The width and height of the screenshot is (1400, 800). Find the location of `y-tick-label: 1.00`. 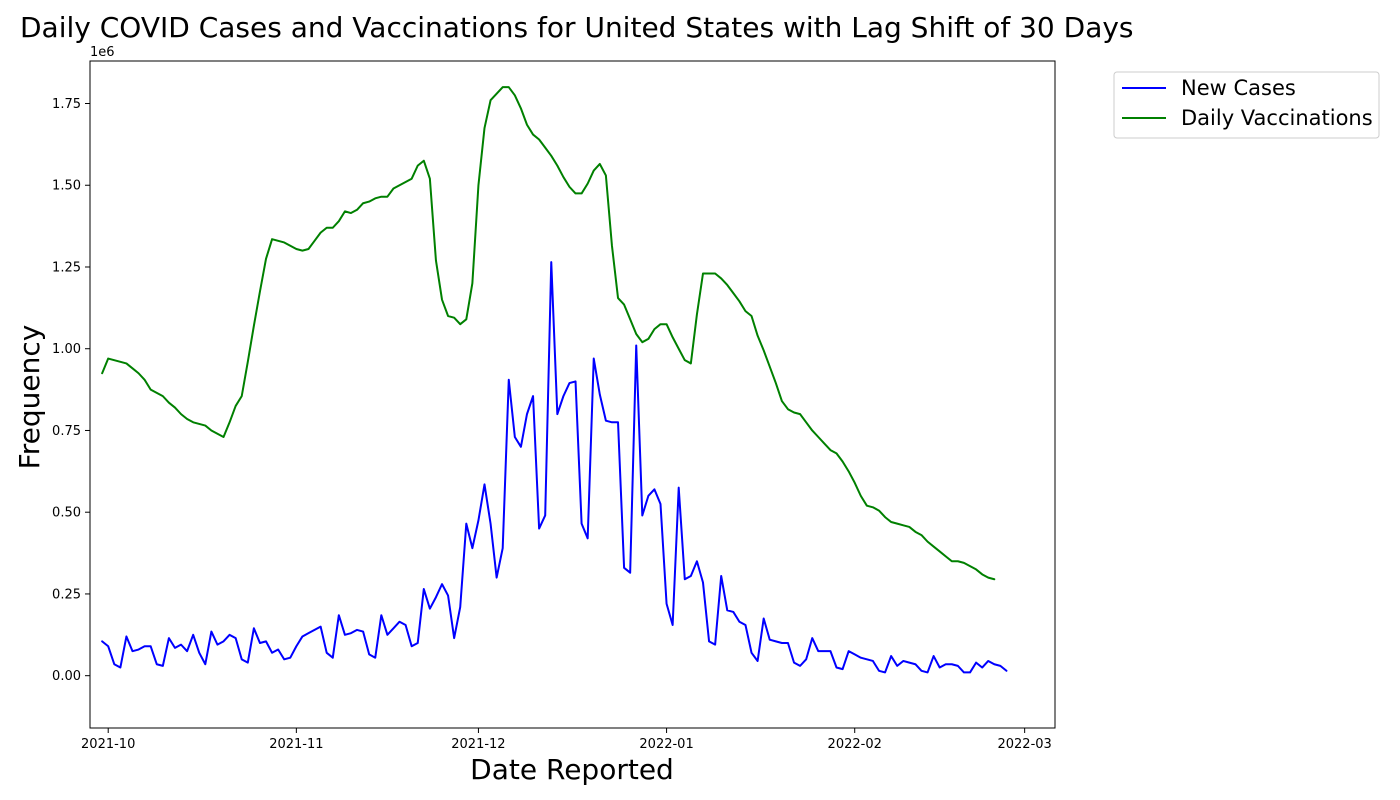

y-tick-label: 1.00 is located at coordinates (66, 349).